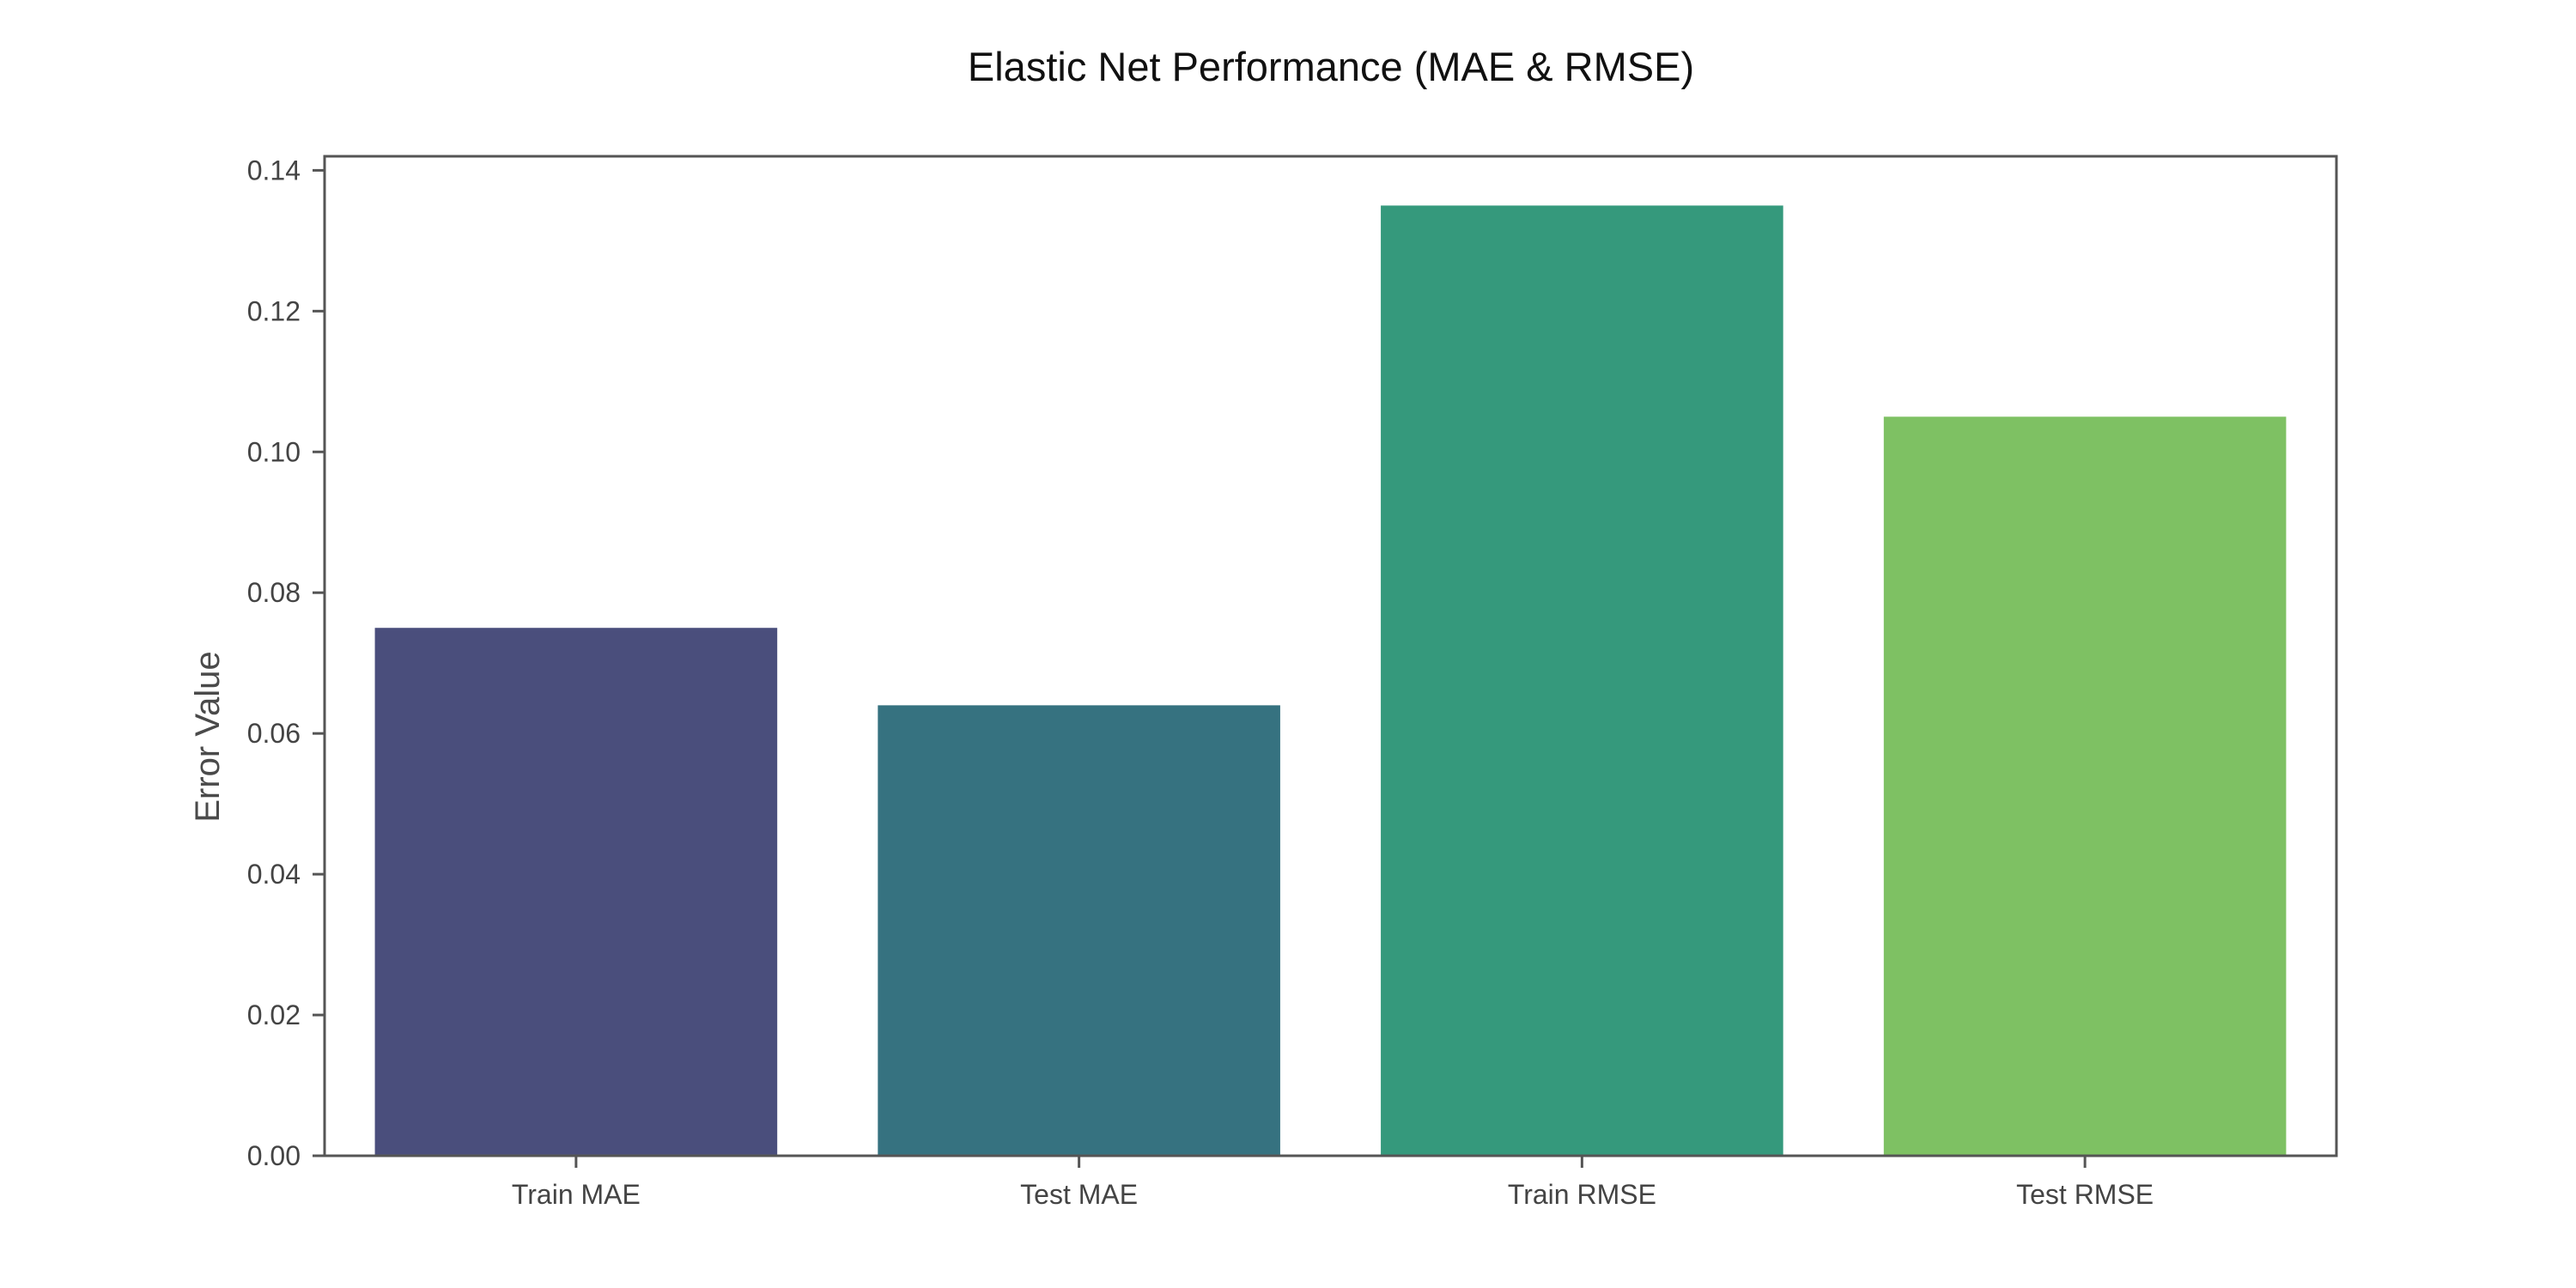 This screenshot has height=1288, width=2576. Describe the element at coordinates (208, 737) in the screenshot. I see `y-axis-label: Error Value` at that location.